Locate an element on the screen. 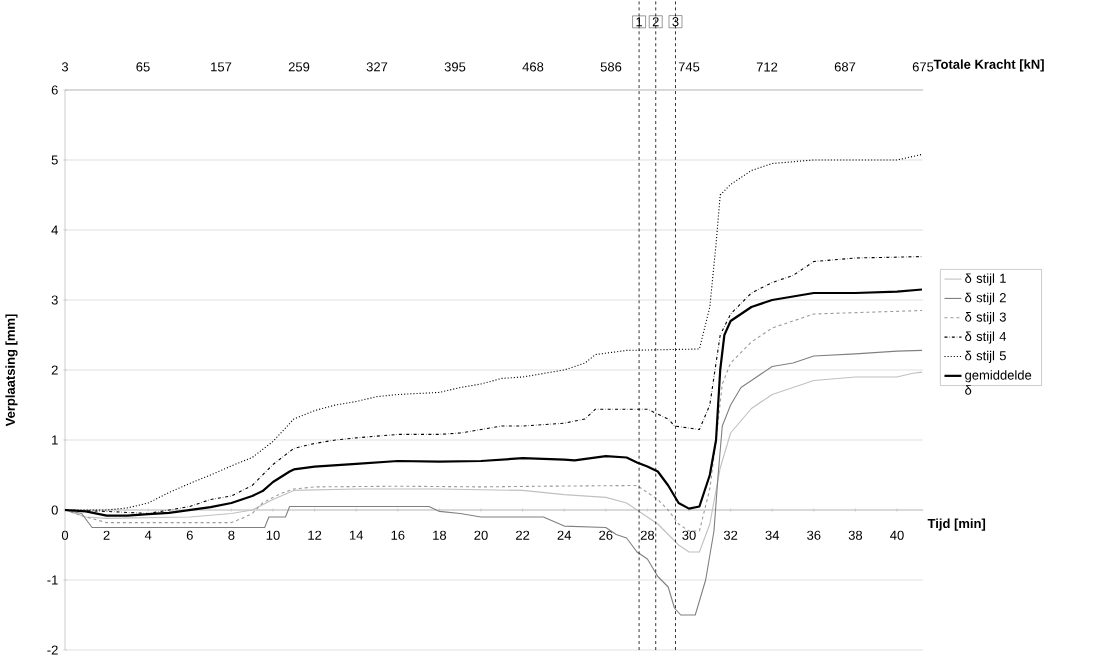 This screenshot has height=657, width=1099. y-tick-label: 0 is located at coordinates (54, 510).